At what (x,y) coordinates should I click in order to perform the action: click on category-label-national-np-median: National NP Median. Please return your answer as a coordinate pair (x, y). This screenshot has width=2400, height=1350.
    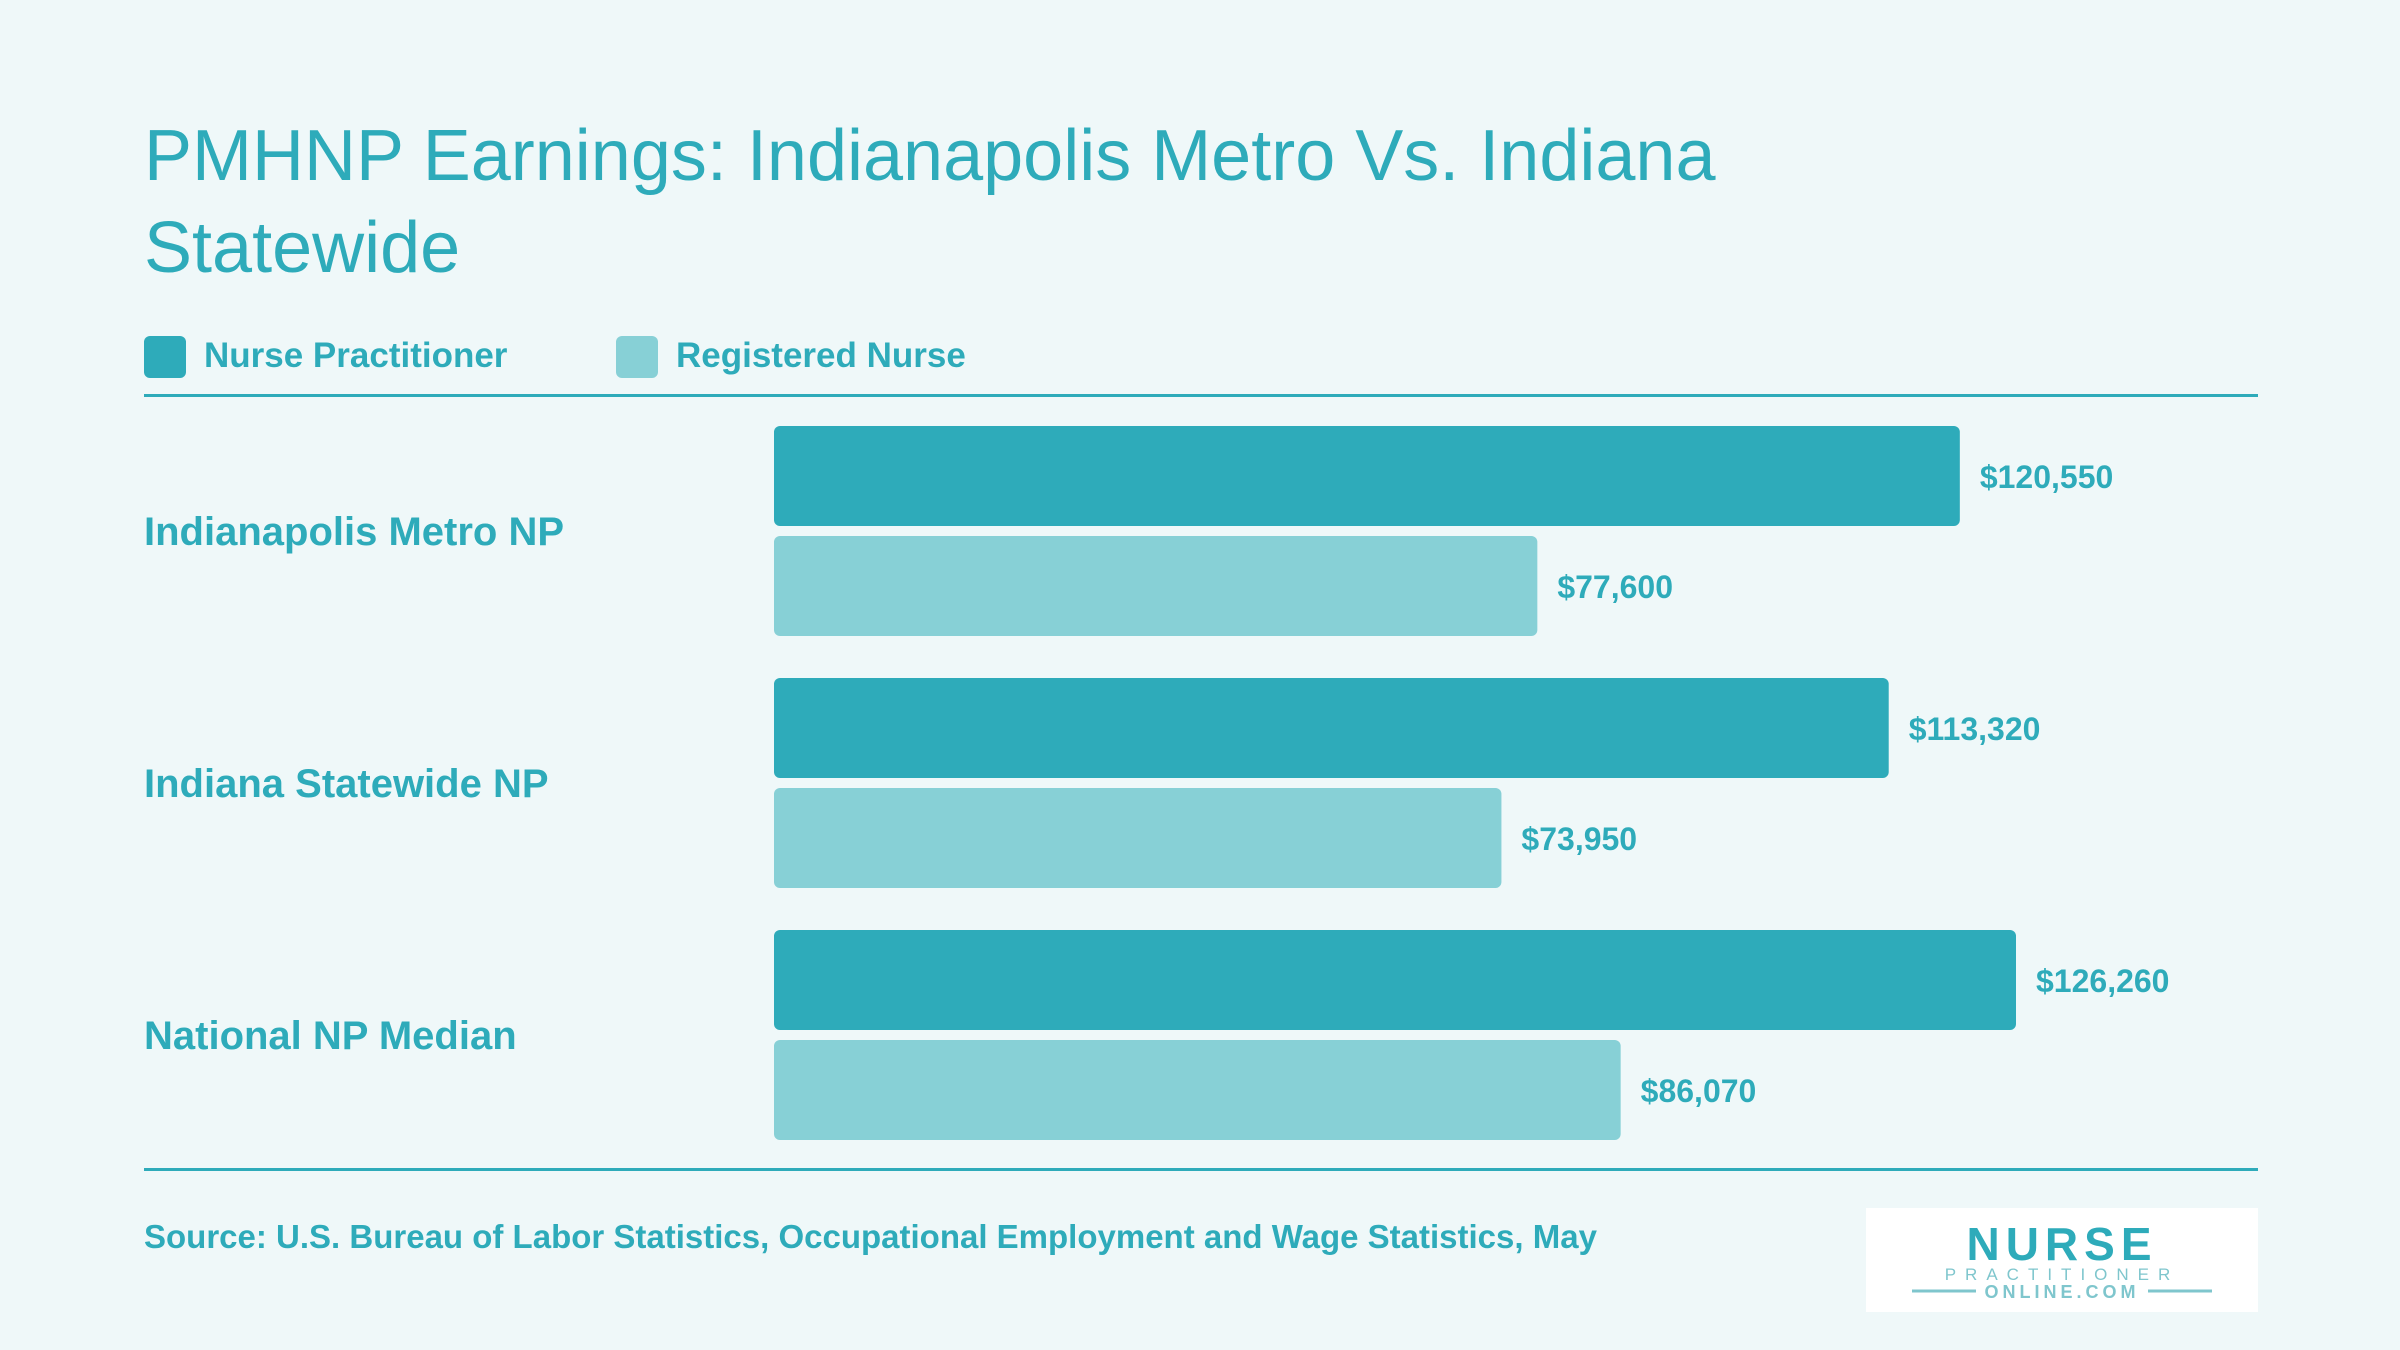
    Looking at the image, I should click on (330, 1036).